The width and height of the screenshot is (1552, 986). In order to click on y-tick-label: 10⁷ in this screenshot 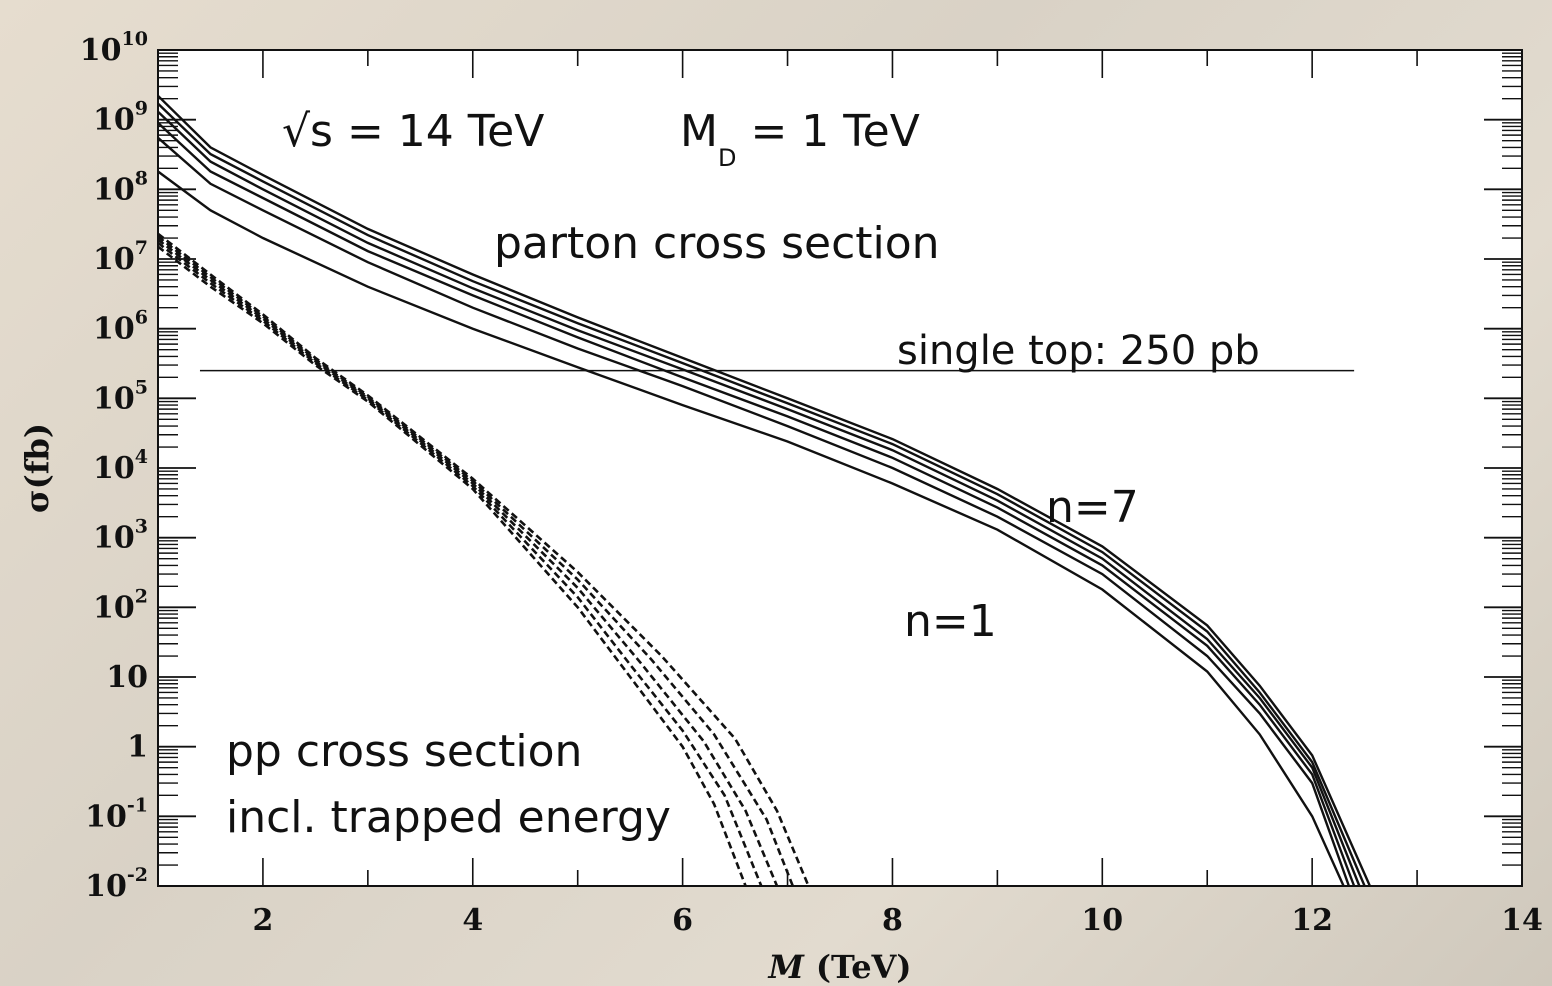, I will do `click(120, 257)`.